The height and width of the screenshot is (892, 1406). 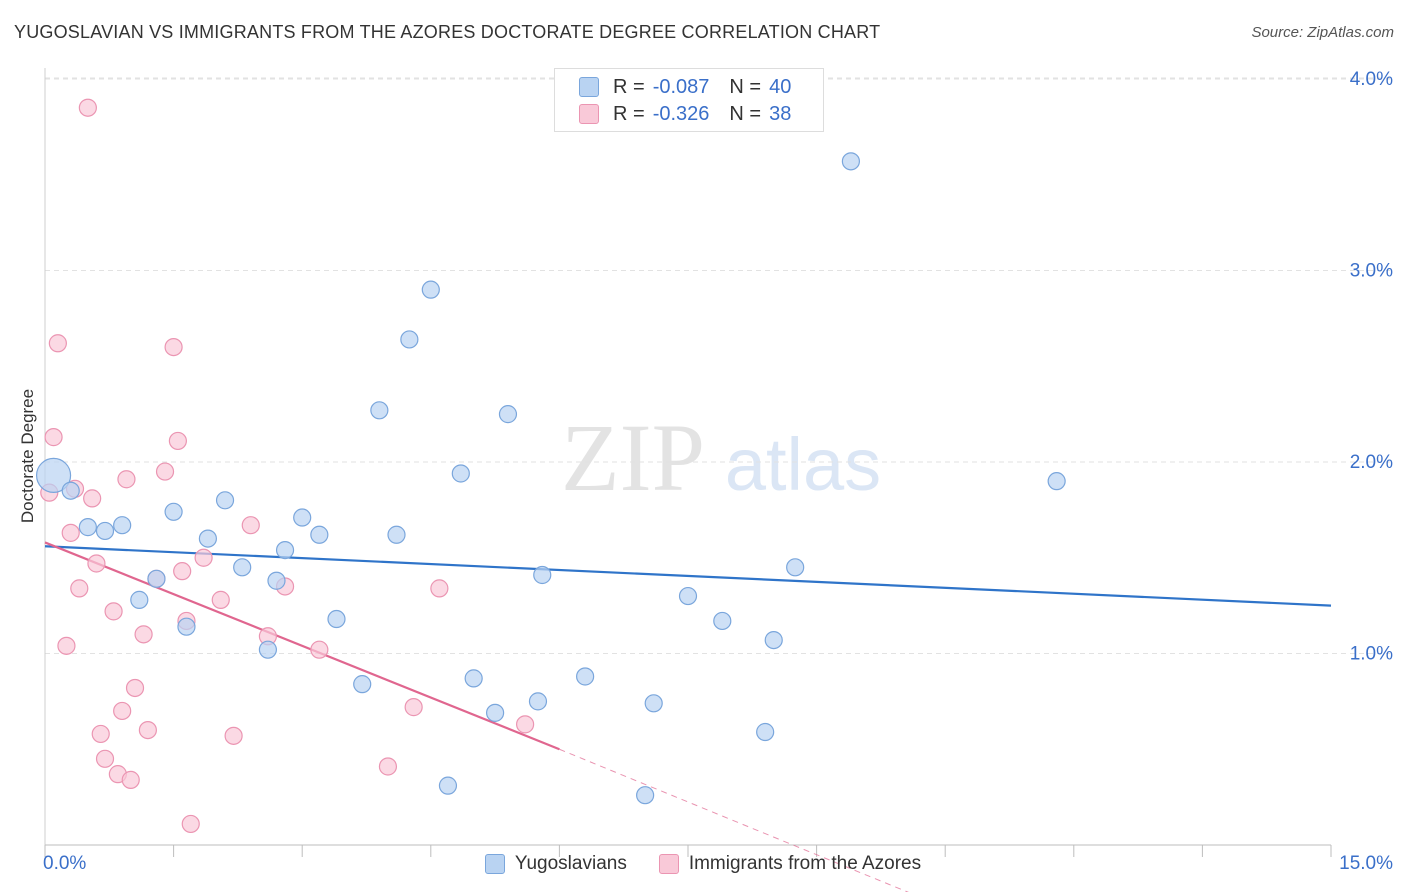 What do you see at coordinates (633, 457) in the screenshot?
I see `watermark-zip: ZIP` at bounding box center [633, 457].